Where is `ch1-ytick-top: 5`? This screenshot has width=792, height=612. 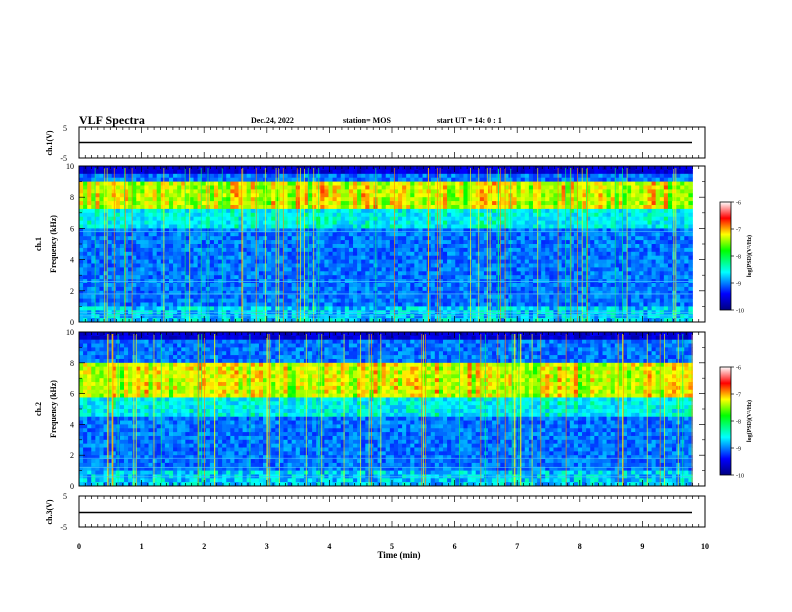 ch1-ytick-top: 5 is located at coordinates (65, 128).